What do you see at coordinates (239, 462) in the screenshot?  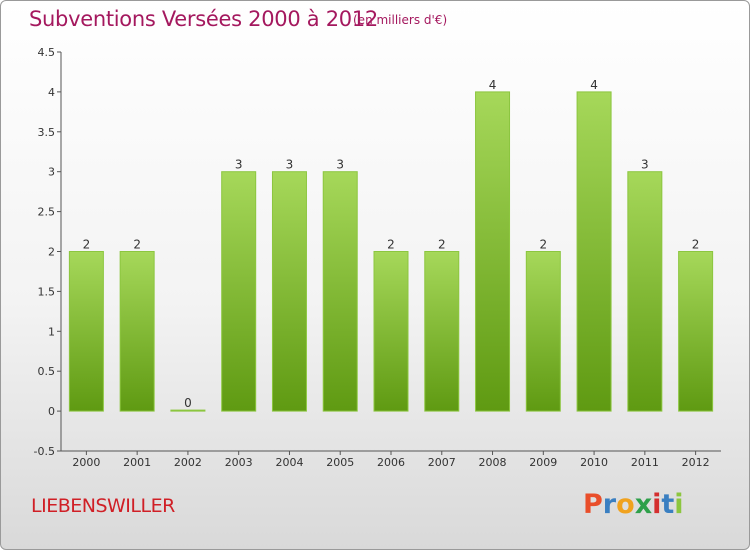 I see `x-tick-label: 2003` at bounding box center [239, 462].